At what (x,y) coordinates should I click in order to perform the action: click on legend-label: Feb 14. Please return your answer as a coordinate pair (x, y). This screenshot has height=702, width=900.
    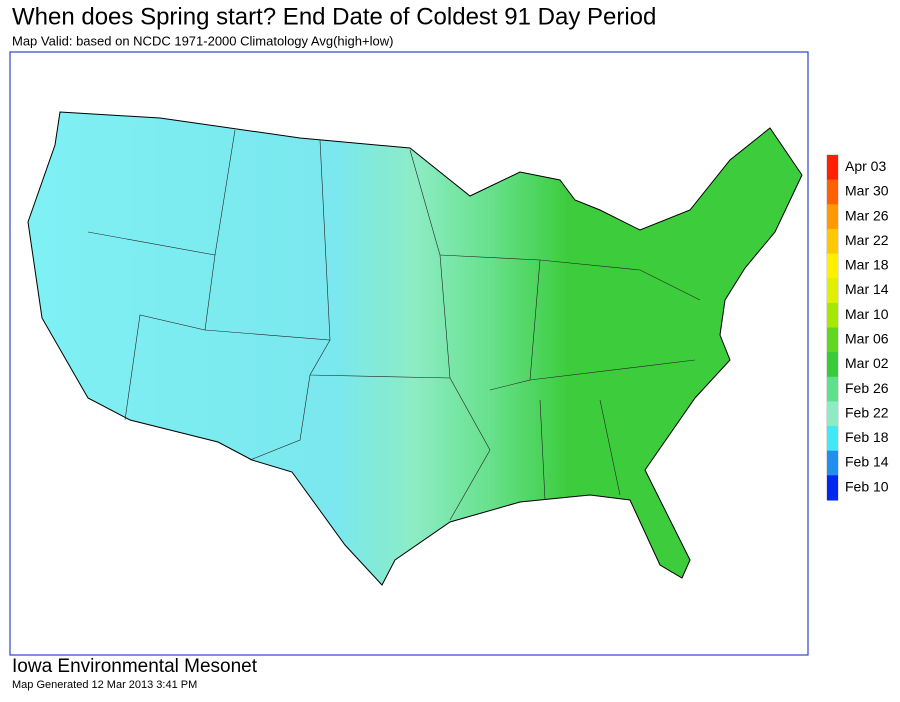
    Looking at the image, I should click on (867, 462).